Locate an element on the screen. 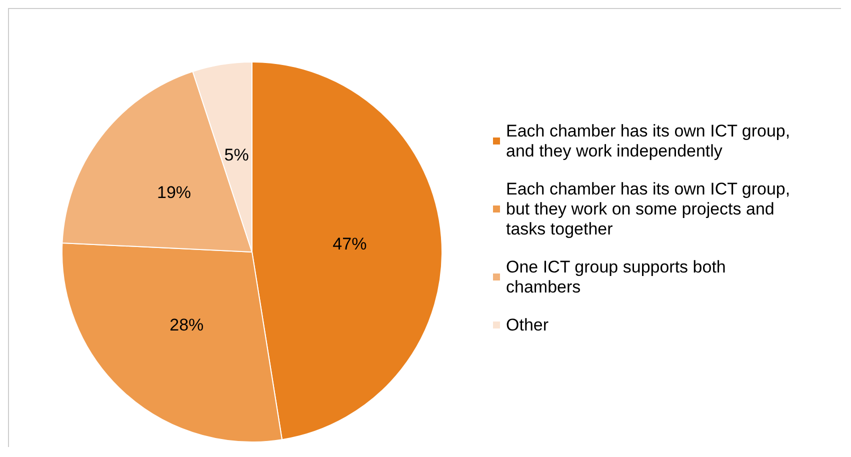 The image size is (851, 457). legend-label: Each chamber has its own ICT group, and they work independently is located at coordinates (650, 141).